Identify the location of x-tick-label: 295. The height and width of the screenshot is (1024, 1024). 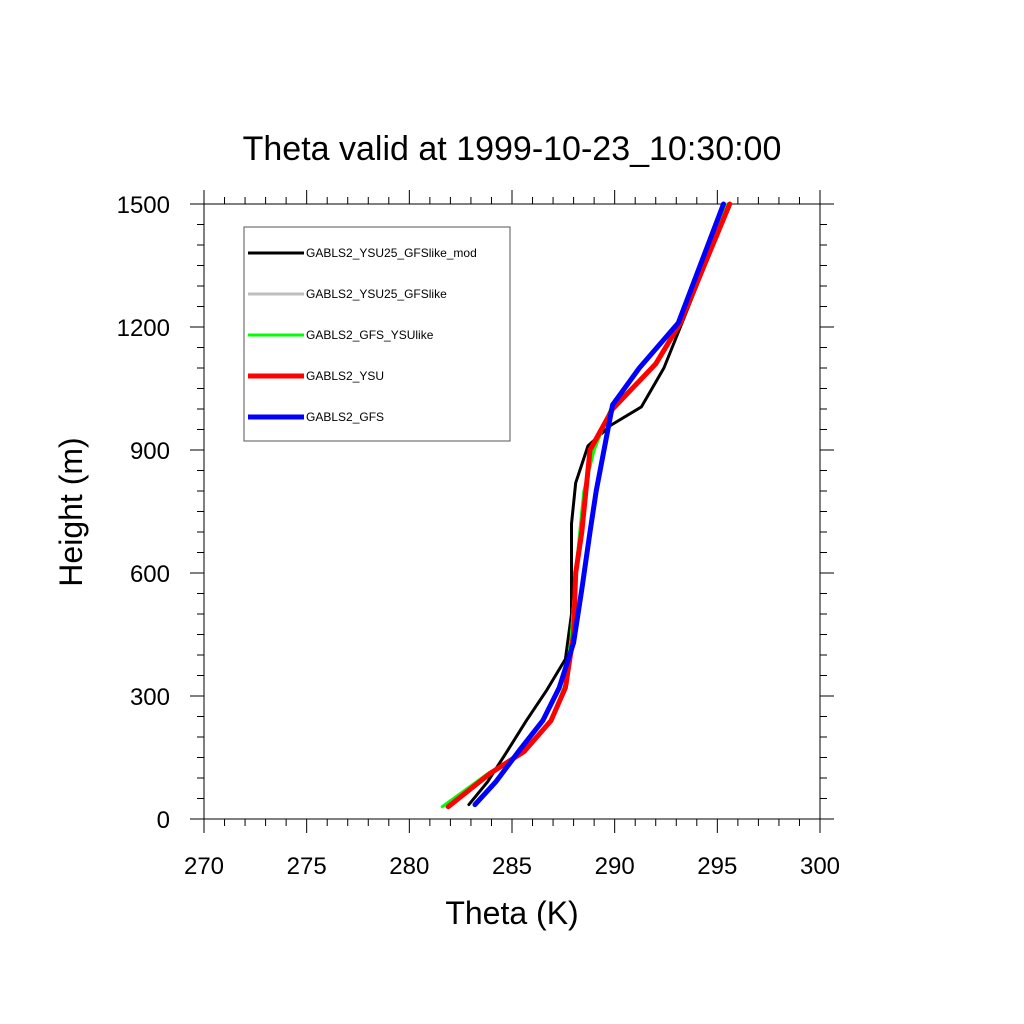
(717, 866).